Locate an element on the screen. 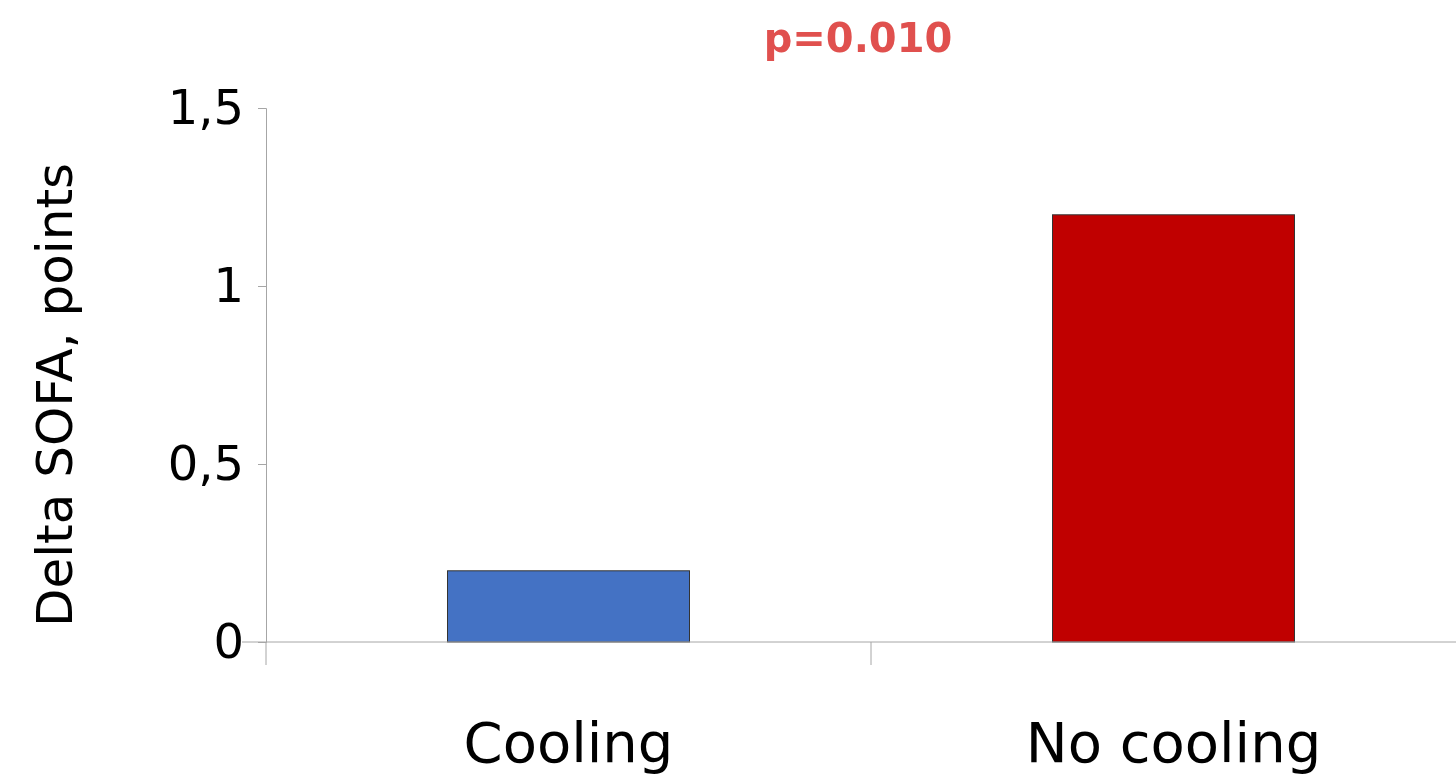  y-tick-label: 0,5 is located at coordinates (205, 462).